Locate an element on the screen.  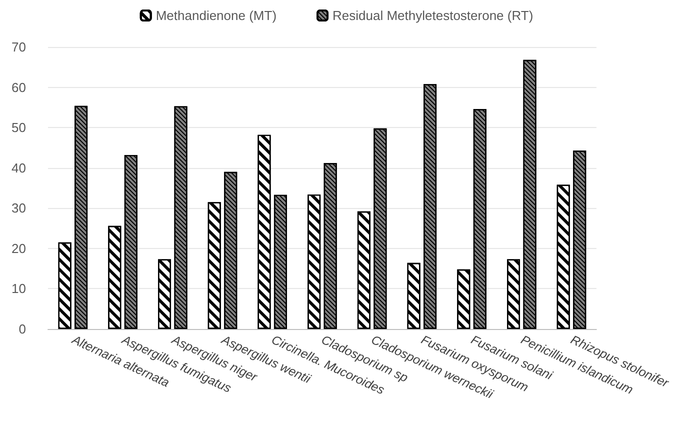
y-tick-label: 0 is located at coordinates (22, 329).